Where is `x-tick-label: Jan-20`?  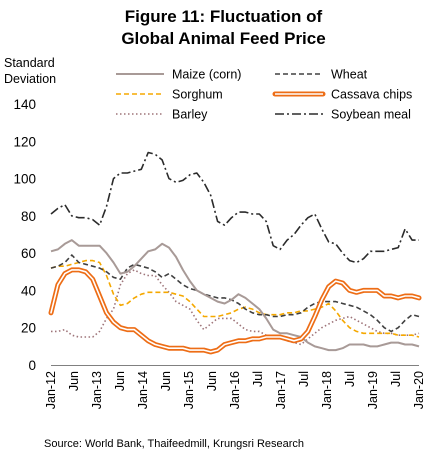
x-tick-label: Jan-20 is located at coordinates (419, 390).